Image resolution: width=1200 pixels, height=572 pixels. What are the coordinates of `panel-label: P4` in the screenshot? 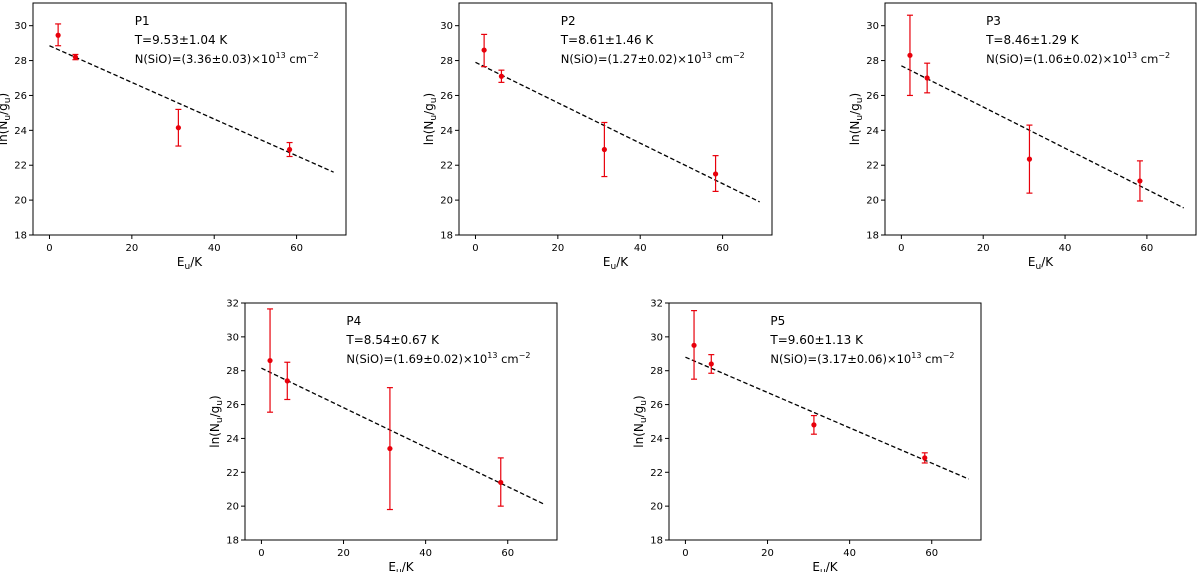 It's located at (353, 321).